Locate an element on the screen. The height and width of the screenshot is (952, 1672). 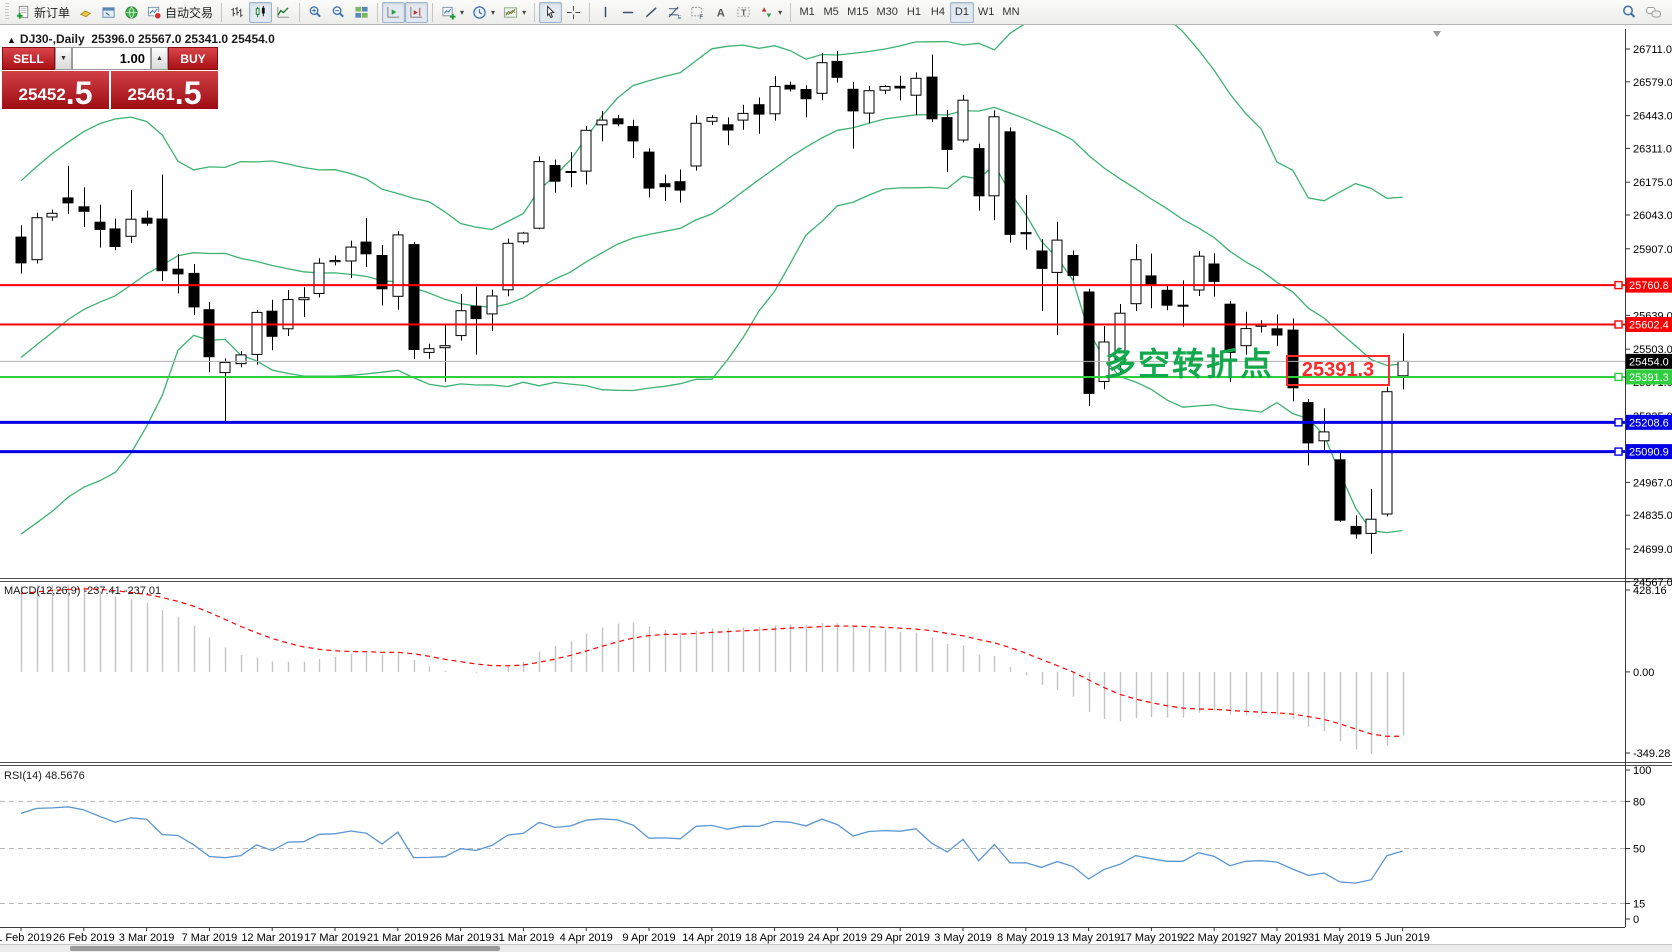
cursor-icon is located at coordinates (551, 11).